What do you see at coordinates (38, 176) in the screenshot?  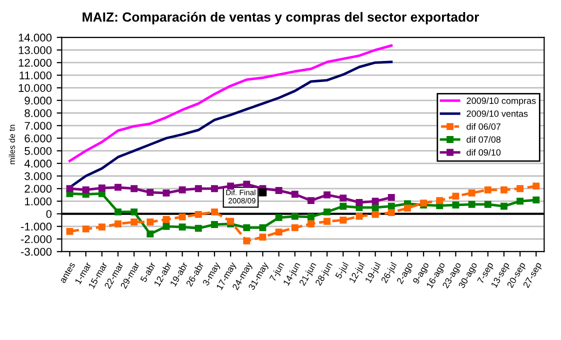 I see `y-tick-label: 3.000` at bounding box center [38, 176].